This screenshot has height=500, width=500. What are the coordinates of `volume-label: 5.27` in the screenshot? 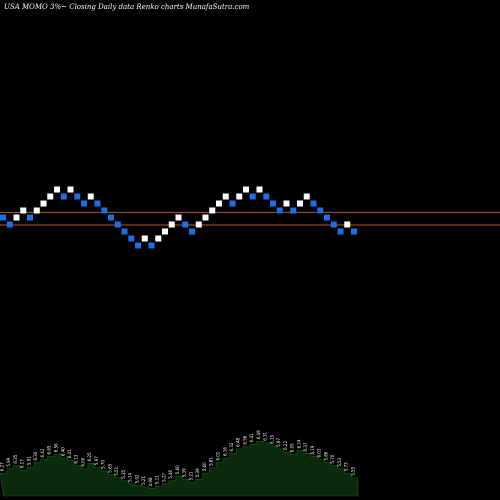 It's located at (164, 476).